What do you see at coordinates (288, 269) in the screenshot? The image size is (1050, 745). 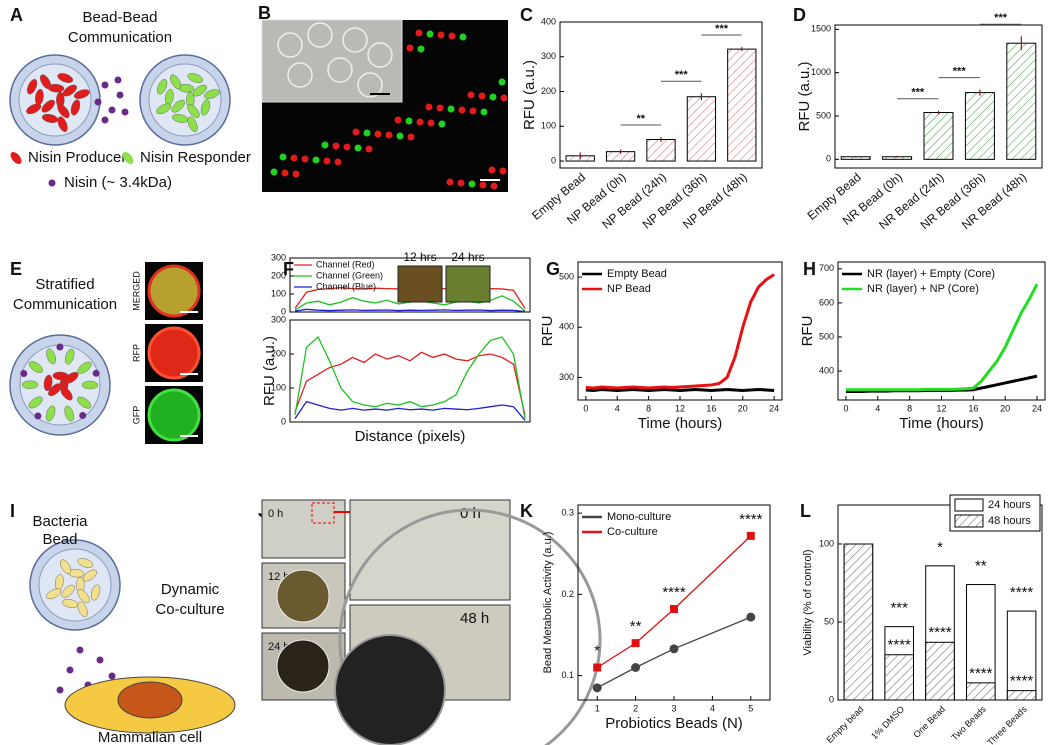 I see `label: F` at bounding box center [288, 269].